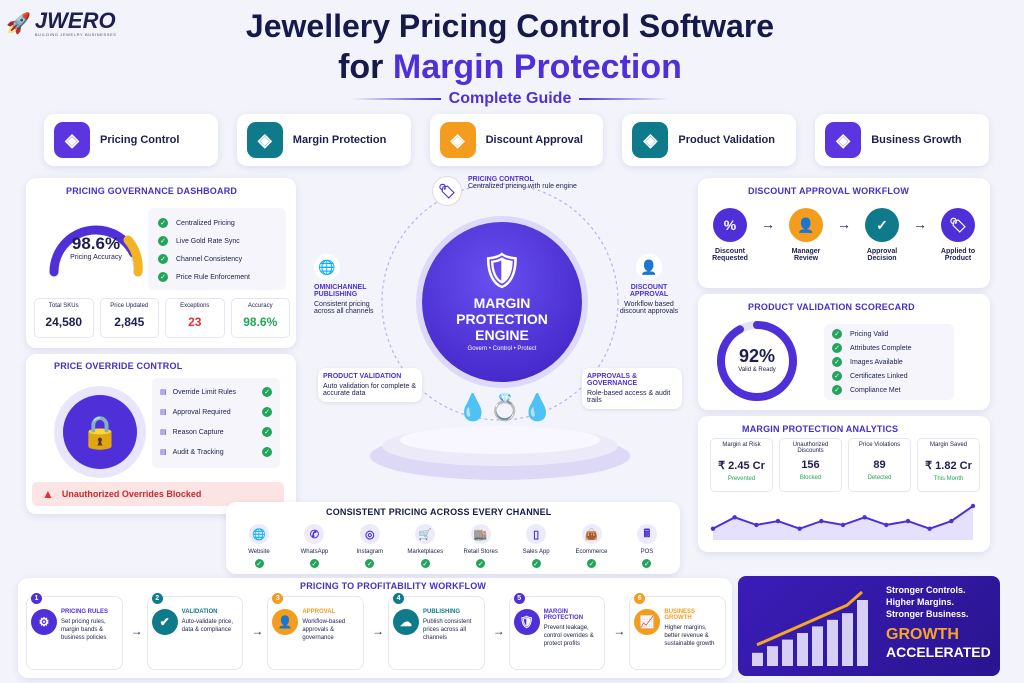 The height and width of the screenshot is (683, 1024). What do you see at coordinates (902, 140) in the screenshot?
I see `pill-4: ◈ Business Growth` at bounding box center [902, 140].